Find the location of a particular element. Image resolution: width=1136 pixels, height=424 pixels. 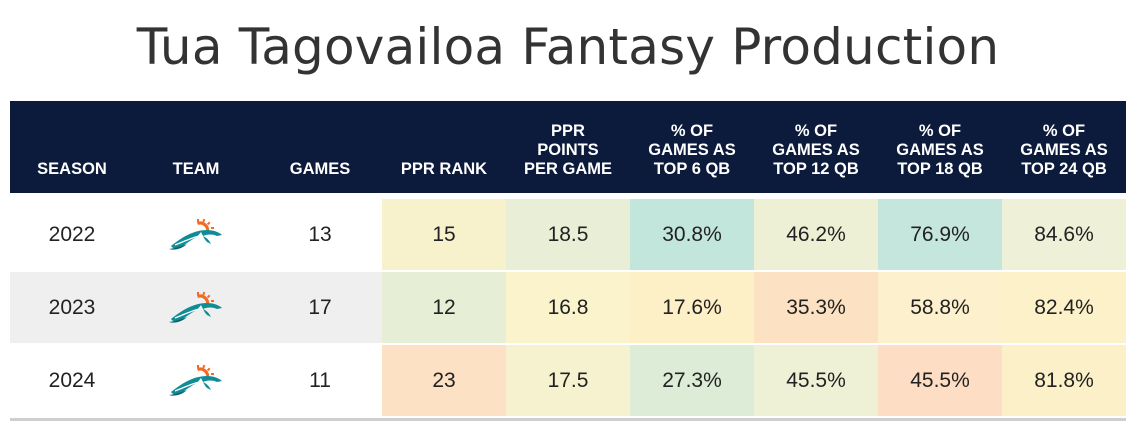

season-cell: 2023 is located at coordinates (72, 307).